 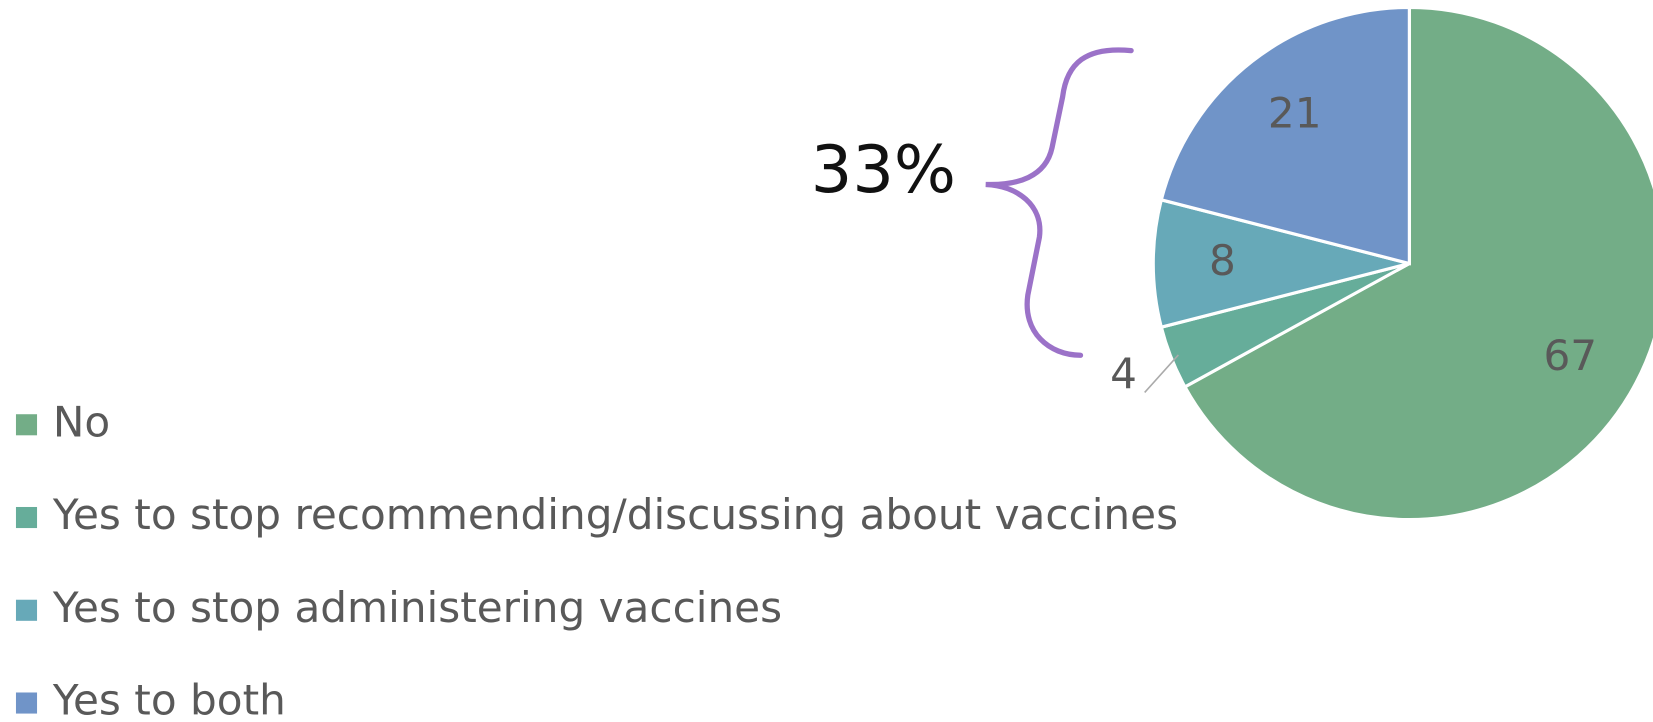 I want to click on legend-label: No, so click(x=81, y=421).